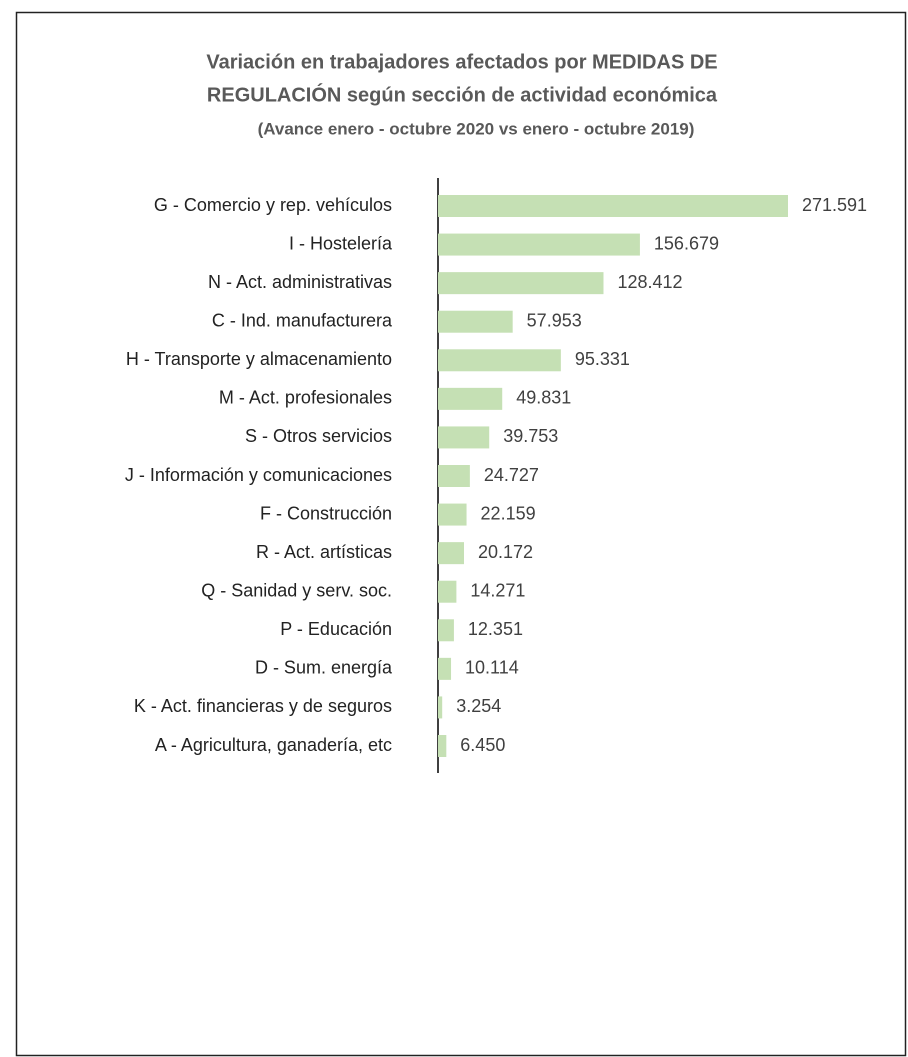  I want to click on value-label: 156.679, so click(686, 243).